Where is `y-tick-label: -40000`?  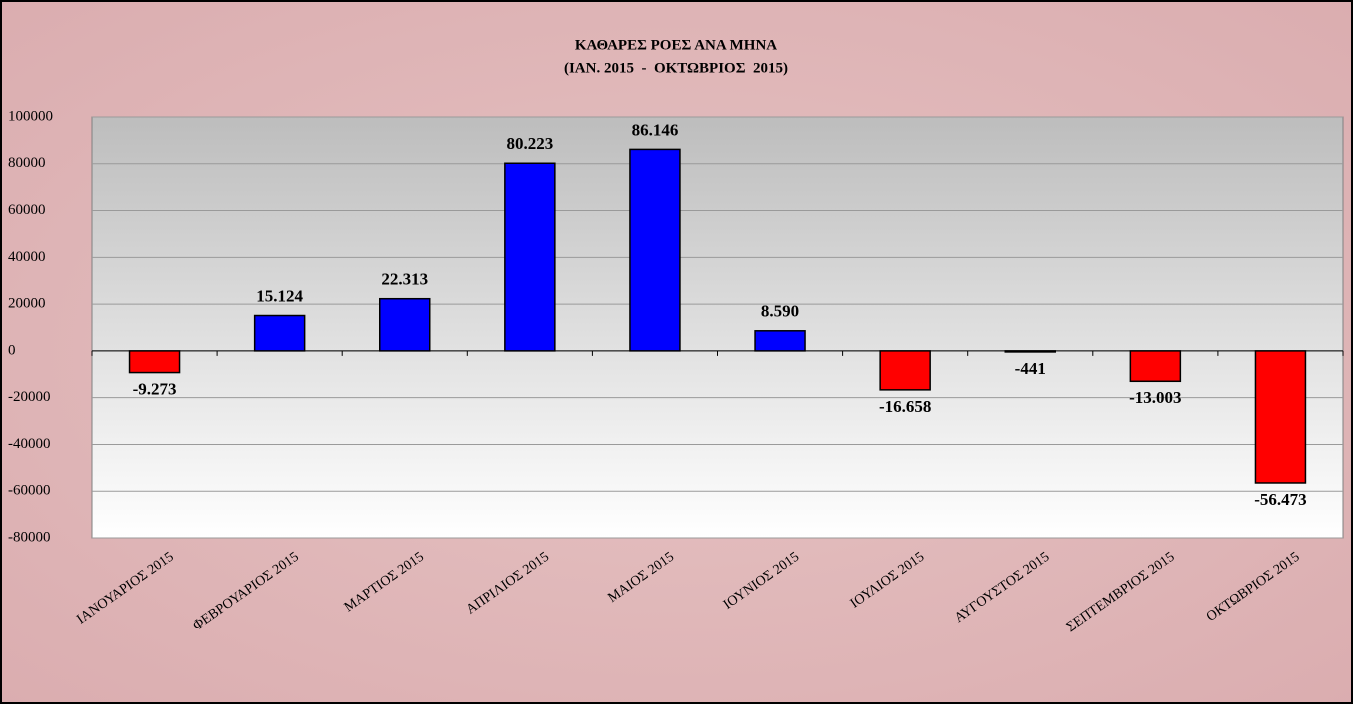
y-tick-label: -40000 is located at coordinates (29, 444).